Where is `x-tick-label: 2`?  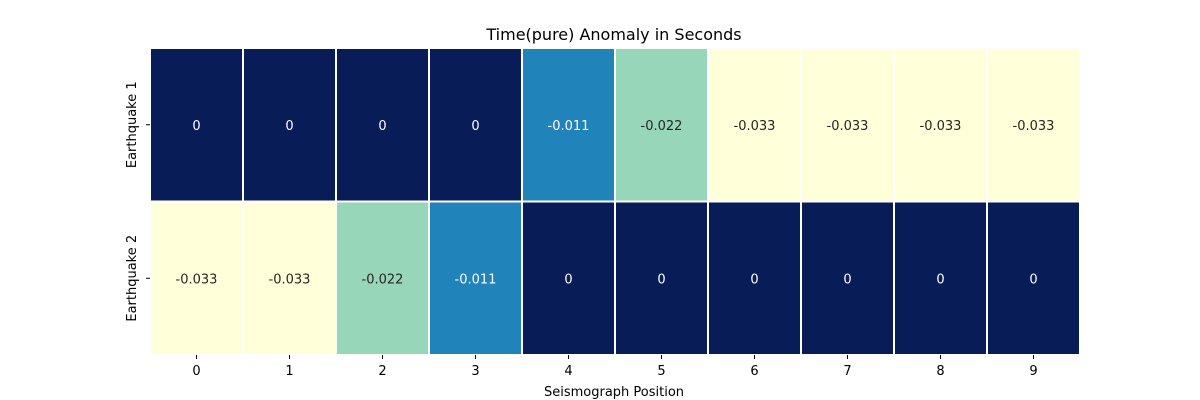
x-tick-label: 2 is located at coordinates (382, 371).